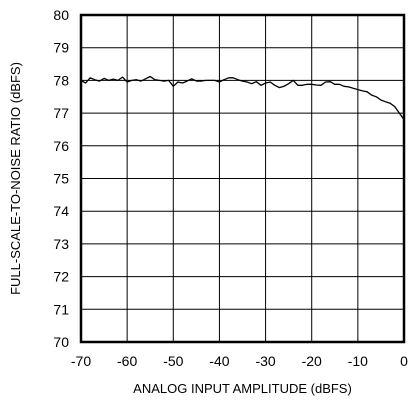  What do you see at coordinates (61, 211) in the screenshot?
I see `y-tick-label: 74` at bounding box center [61, 211].